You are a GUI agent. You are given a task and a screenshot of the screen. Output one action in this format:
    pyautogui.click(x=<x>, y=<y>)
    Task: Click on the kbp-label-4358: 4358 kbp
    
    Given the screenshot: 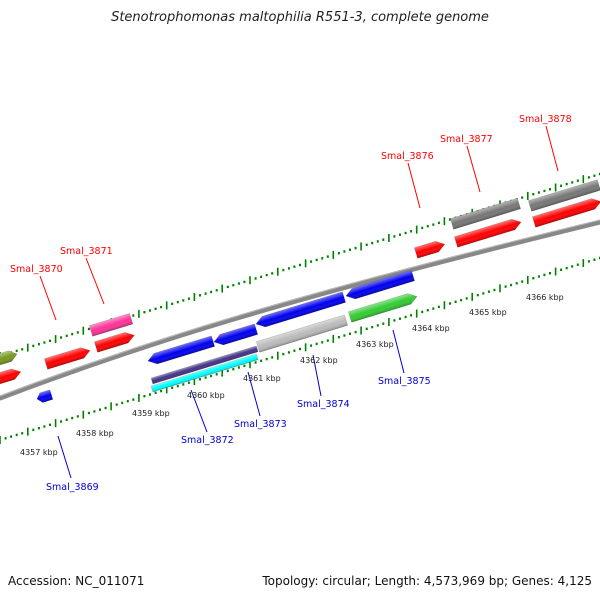 What is the action you would take?
    pyautogui.click(x=95, y=433)
    